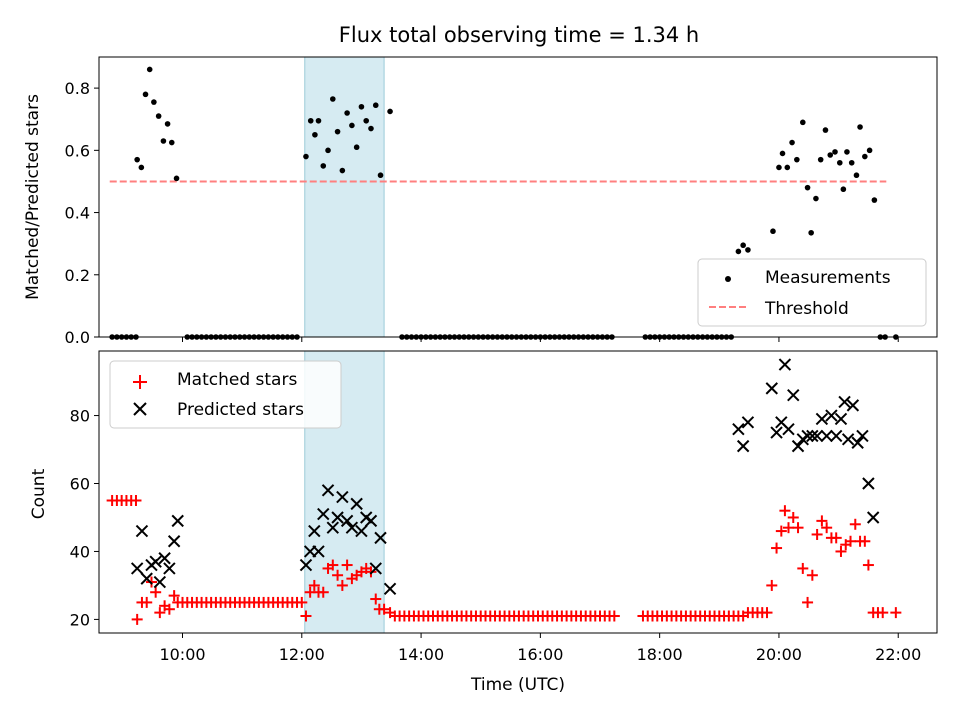 The width and height of the screenshot is (960, 720). Describe the element at coordinates (898, 654) in the screenshot. I see `x-tick-label-6: 22:00` at that location.